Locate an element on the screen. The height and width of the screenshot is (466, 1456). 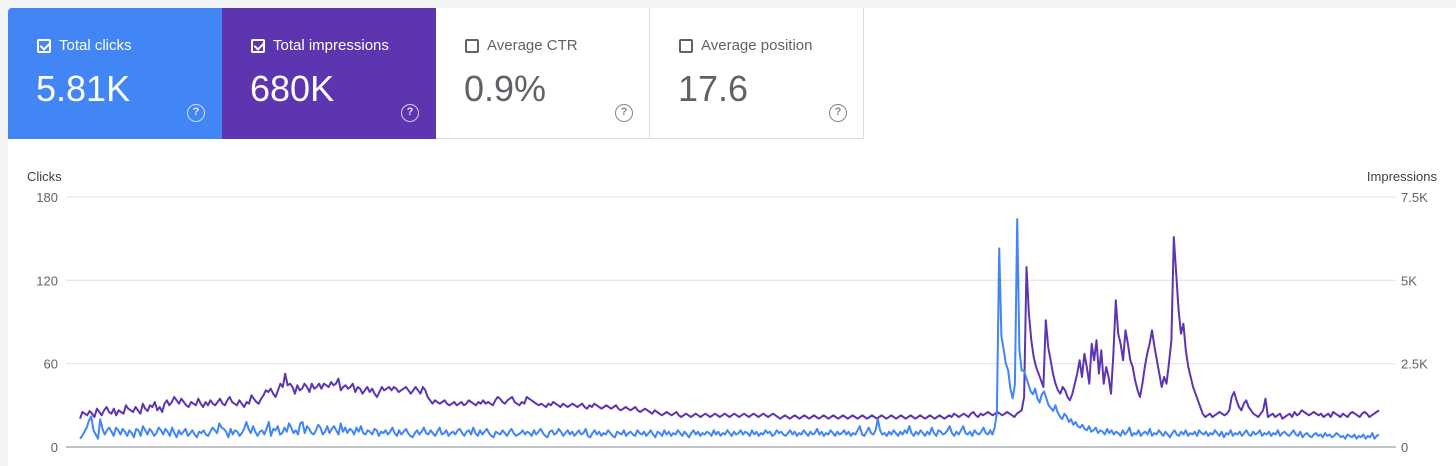
y-left-title: Clicks is located at coordinates (44, 176).